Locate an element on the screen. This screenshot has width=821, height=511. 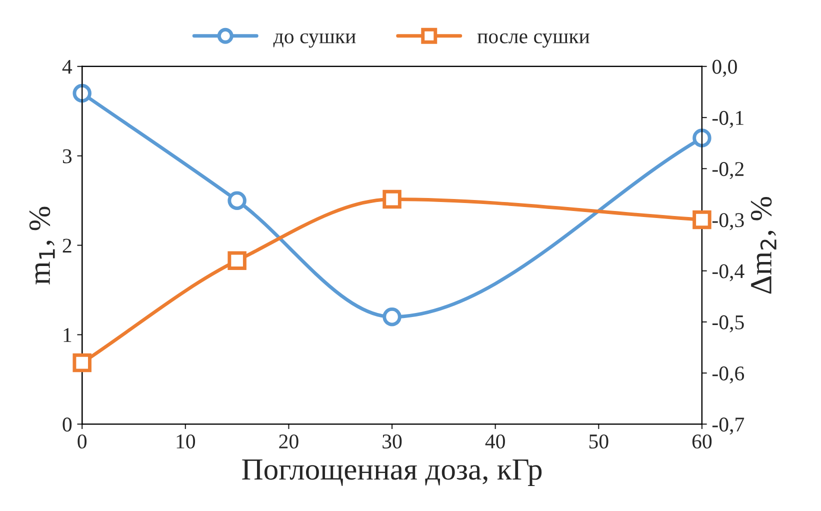
x-tick-label: 50 is located at coordinates (598, 441).